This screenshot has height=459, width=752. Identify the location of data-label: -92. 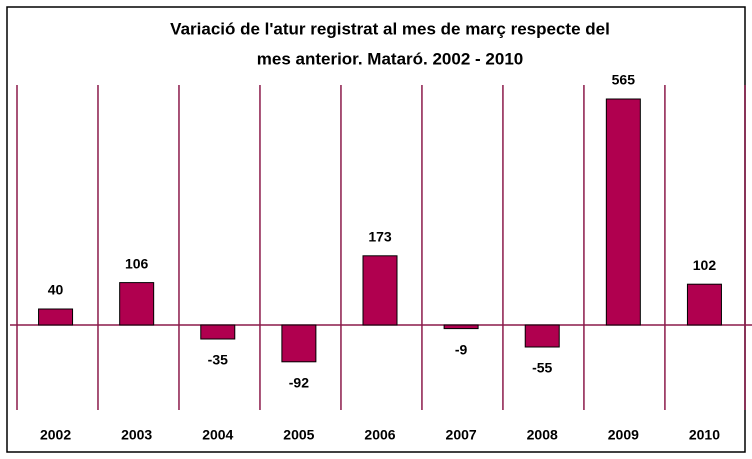
(299, 383).